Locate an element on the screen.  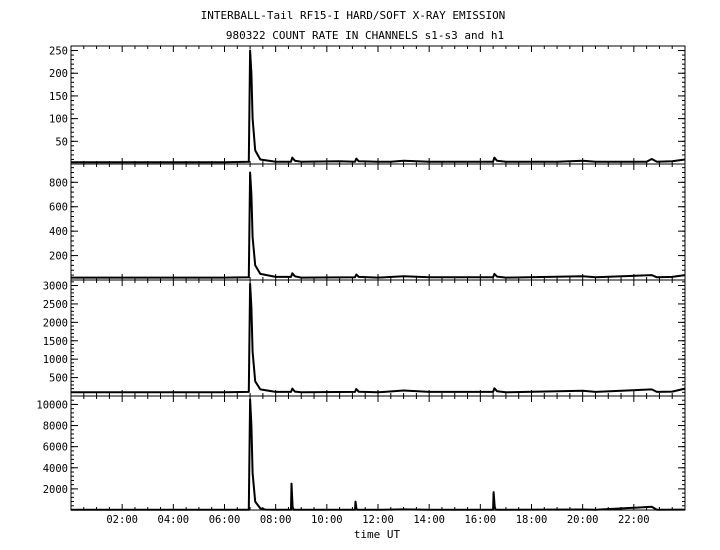
y-tick-label: 1000 is located at coordinates (55, 360).